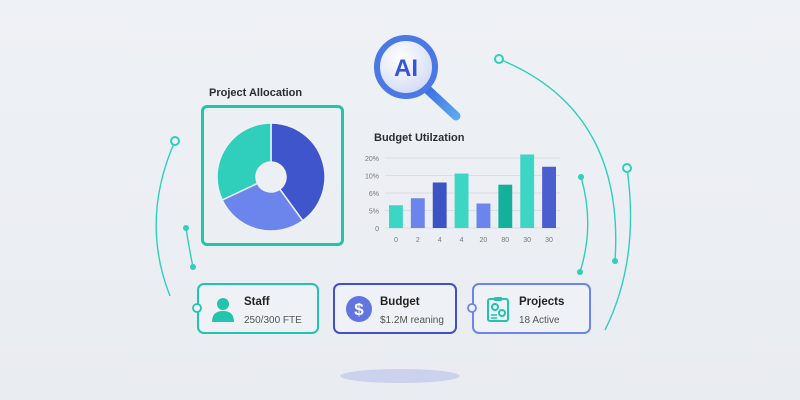 The width and height of the screenshot is (800, 400). I want to click on x-tick-label: 0, so click(396, 240).